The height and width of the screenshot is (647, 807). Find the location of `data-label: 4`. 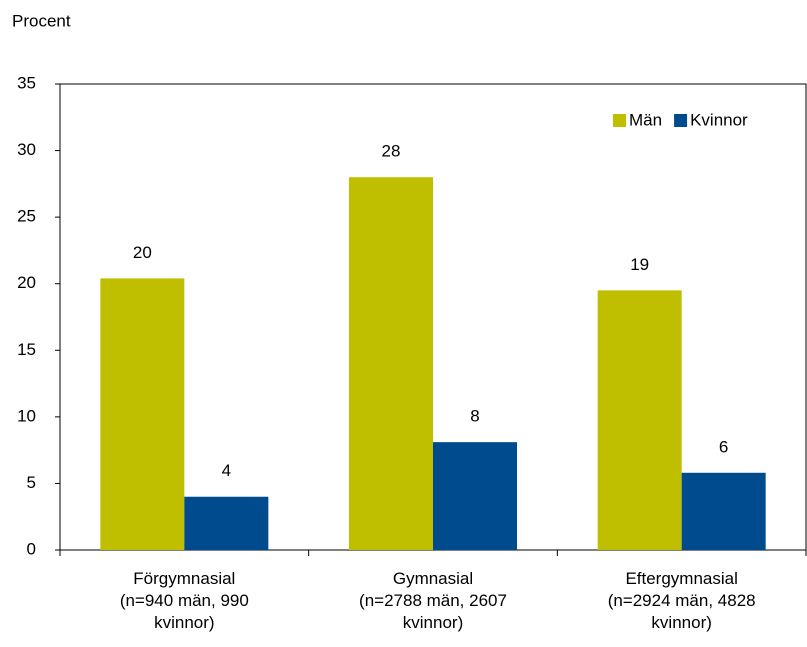

data-label: 4 is located at coordinates (226, 470).